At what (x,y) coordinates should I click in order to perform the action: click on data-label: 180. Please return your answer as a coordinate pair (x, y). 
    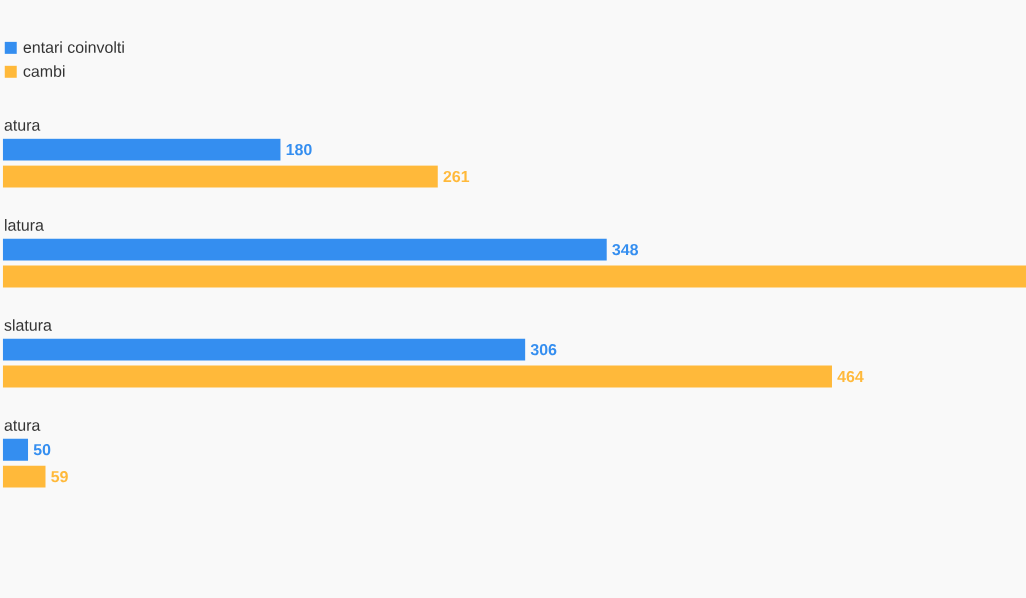
    Looking at the image, I should click on (299, 149).